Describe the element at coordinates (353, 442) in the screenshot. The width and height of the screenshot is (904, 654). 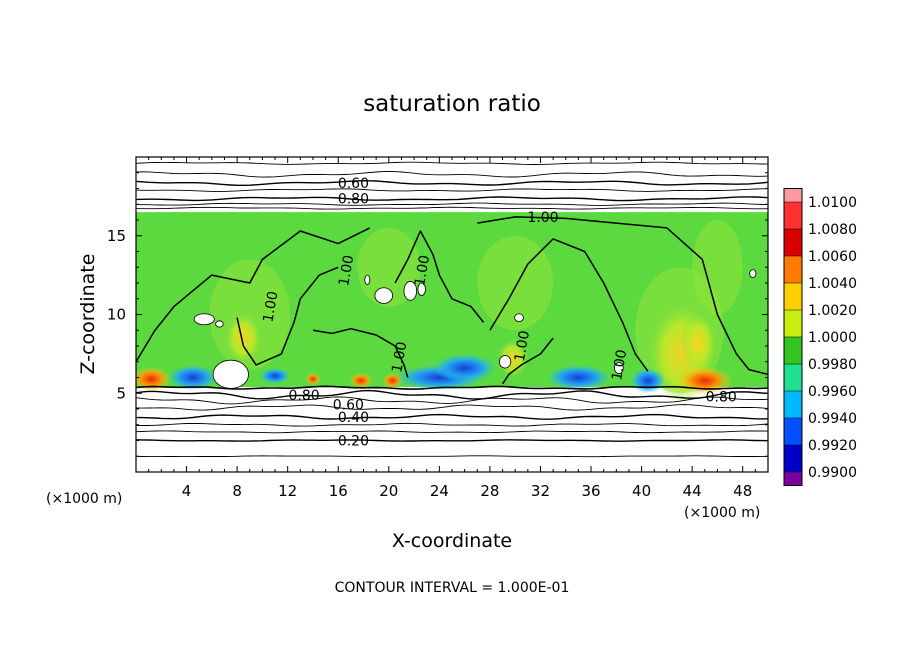
I see `contour-label: 0.20` at that location.